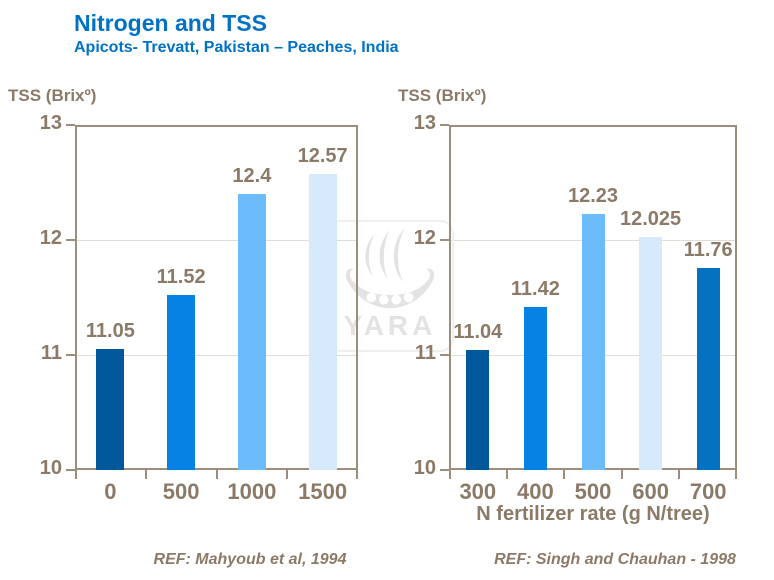 This screenshot has width=774, height=580. What do you see at coordinates (478, 332) in the screenshot?
I see `bar-value-label: 11.04` at bounding box center [478, 332].